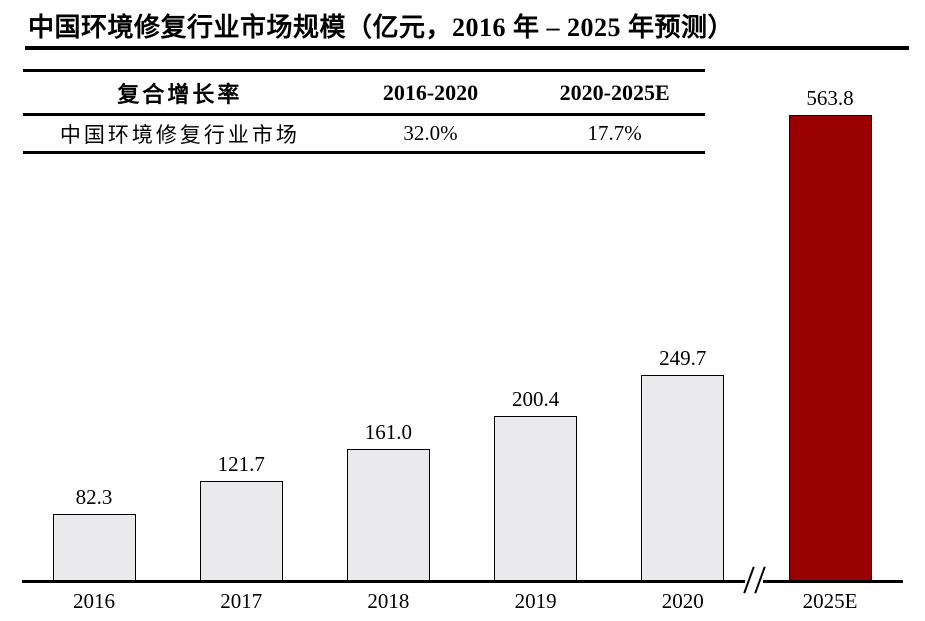 The width and height of the screenshot is (925, 621). I want to click on bar-value-label-2025E: 563.8, so click(830, 97).